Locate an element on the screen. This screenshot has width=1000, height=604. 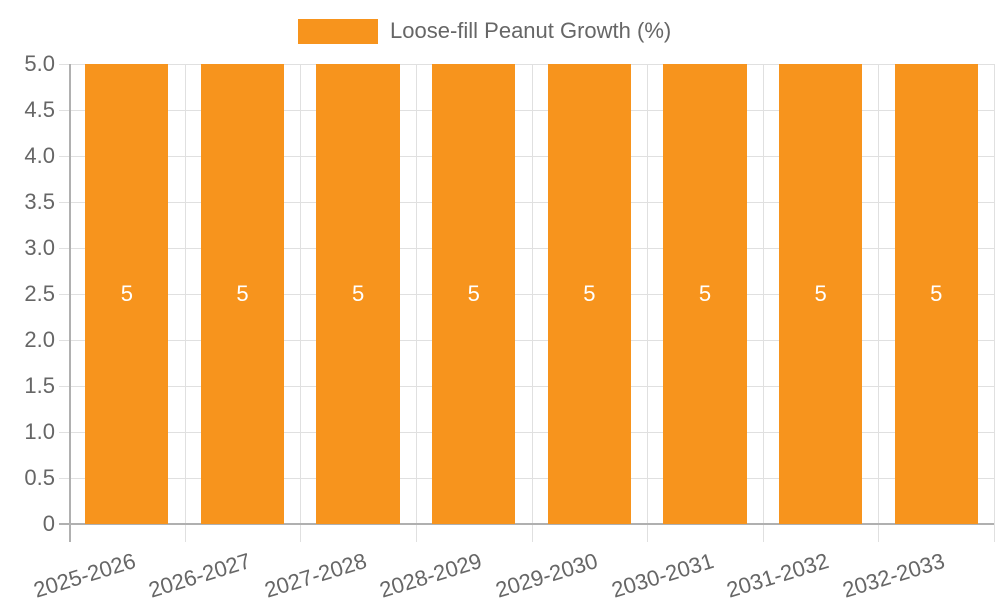
x-tick-label: 2029-2030 is located at coordinates (546, 575).